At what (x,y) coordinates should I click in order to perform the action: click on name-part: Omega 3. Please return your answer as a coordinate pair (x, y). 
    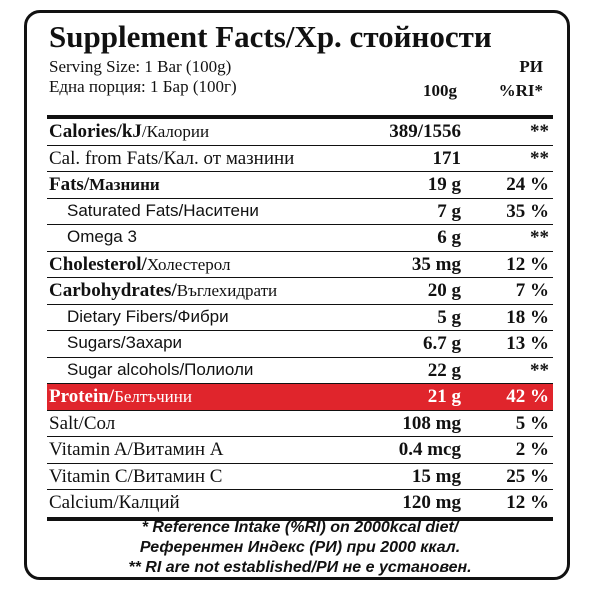
    Looking at the image, I should click on (102, 236).